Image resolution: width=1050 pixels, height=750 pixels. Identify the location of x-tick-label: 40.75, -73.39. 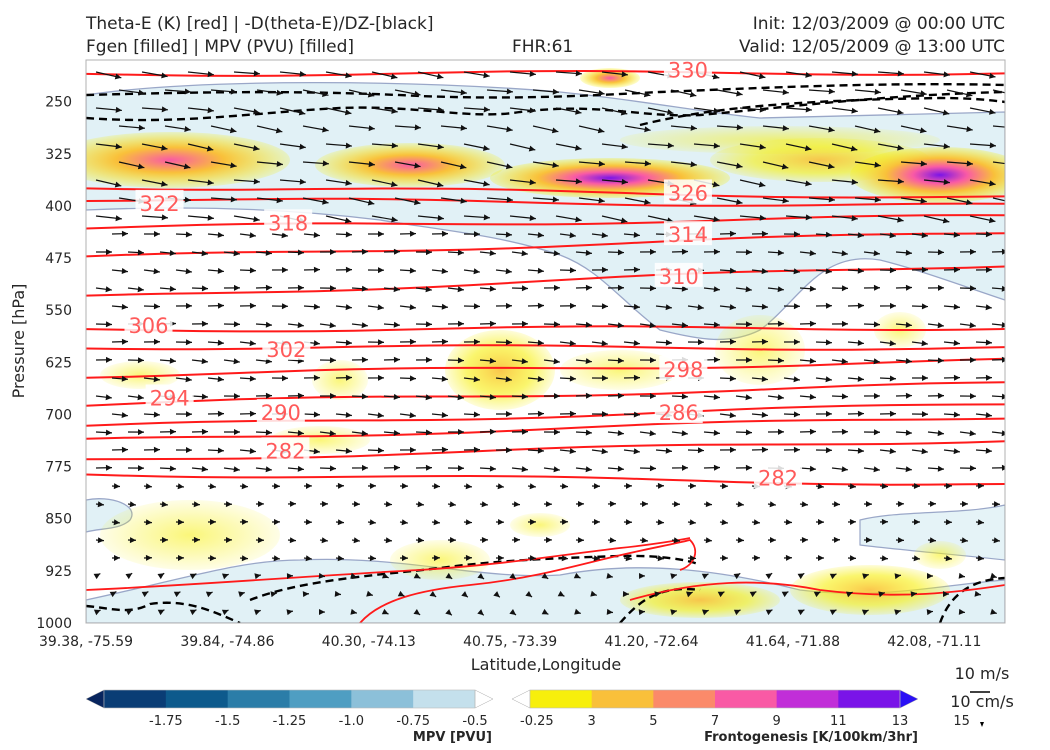
(510, 642).